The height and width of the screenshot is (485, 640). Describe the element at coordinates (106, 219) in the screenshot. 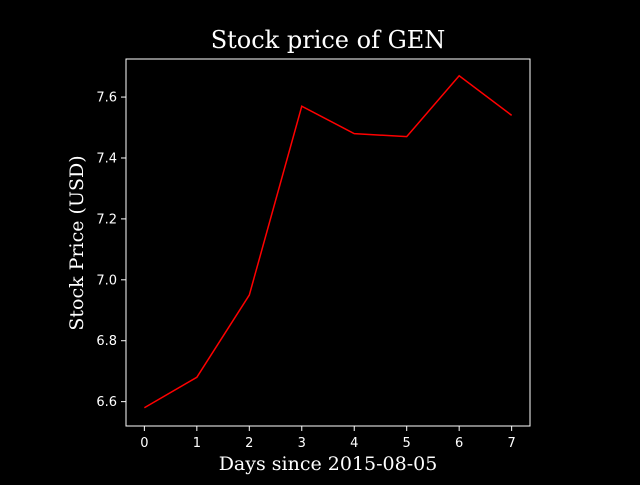

I see `y-tick-label: 7.2` at that location.